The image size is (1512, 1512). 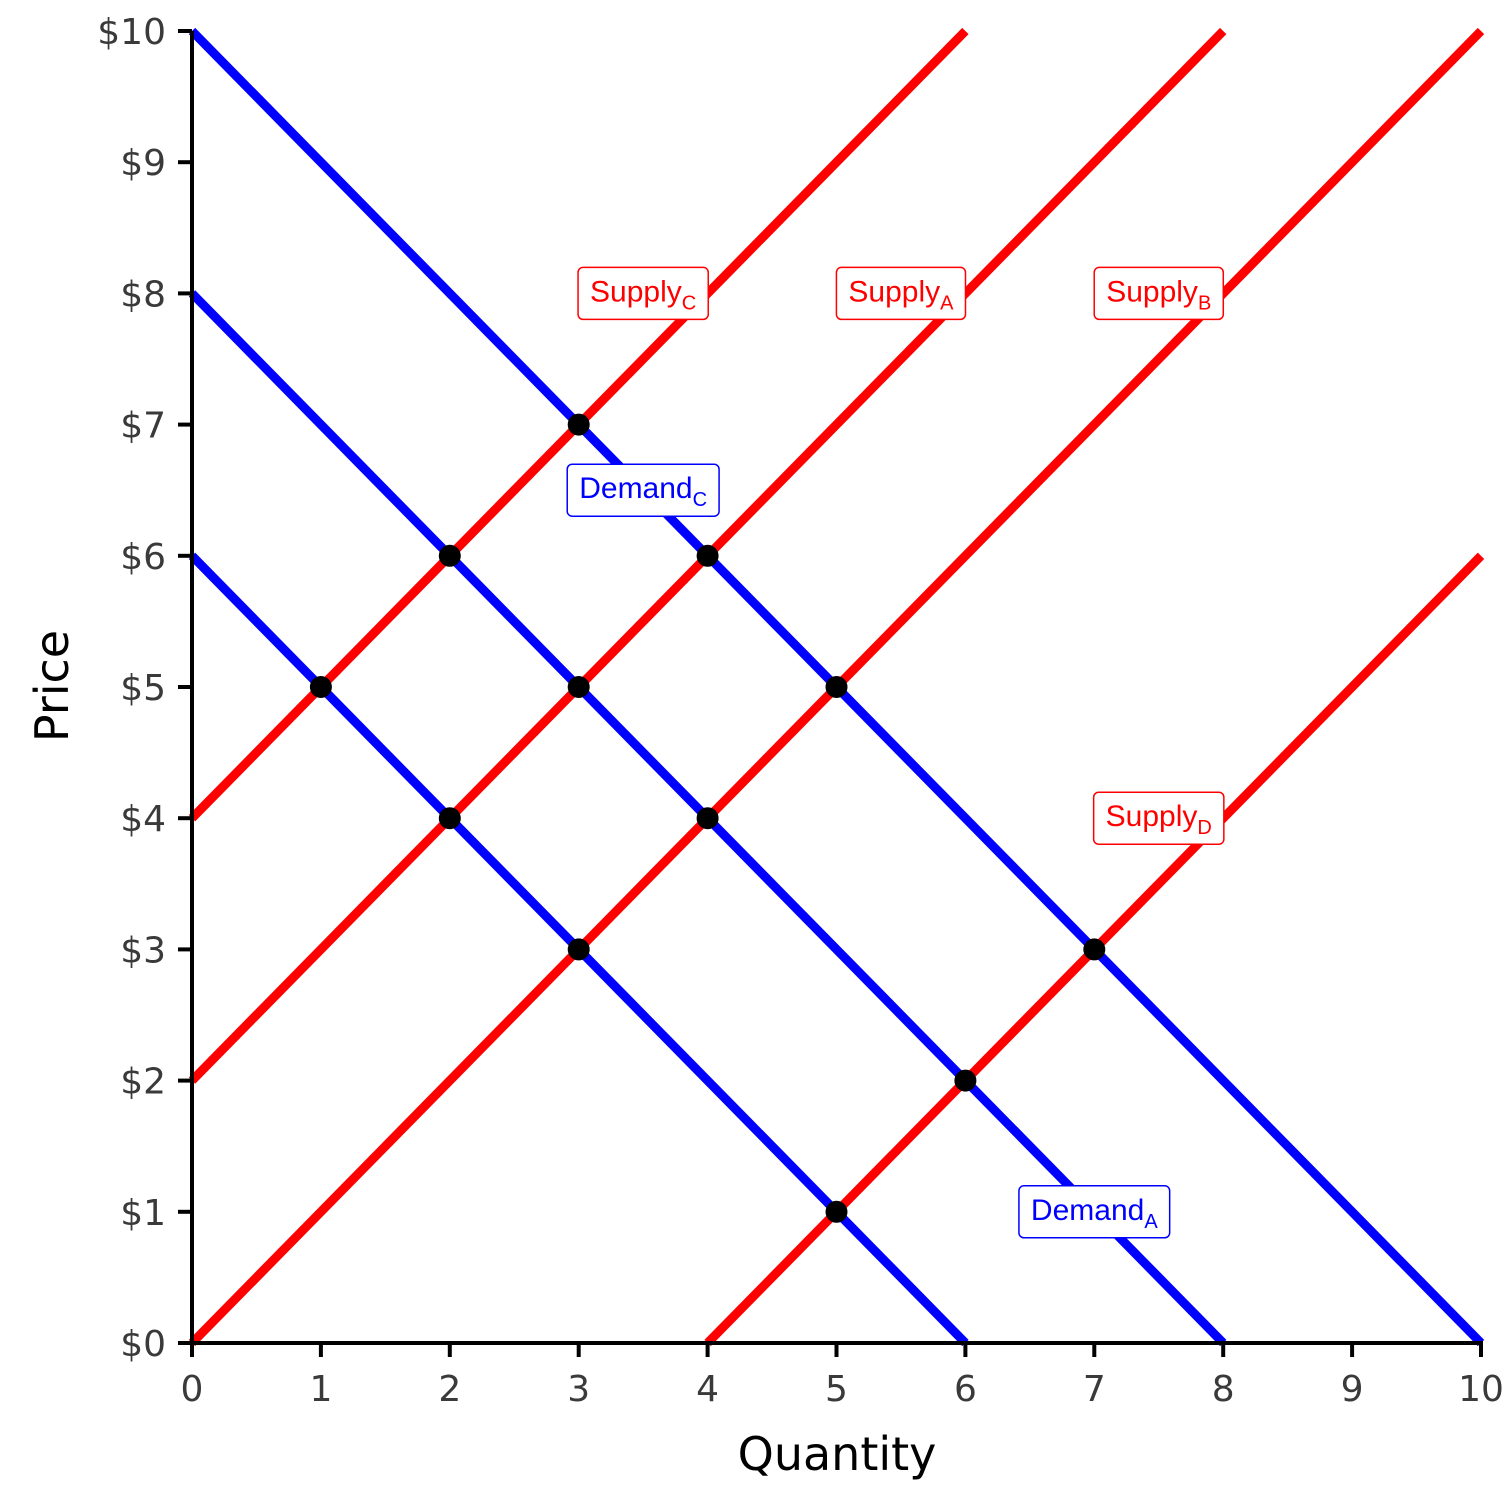 What do you see at coordinates (143, 1082) in the screenshot?
I see `y-tick-label: $2` at bounding box center [143, 1082].